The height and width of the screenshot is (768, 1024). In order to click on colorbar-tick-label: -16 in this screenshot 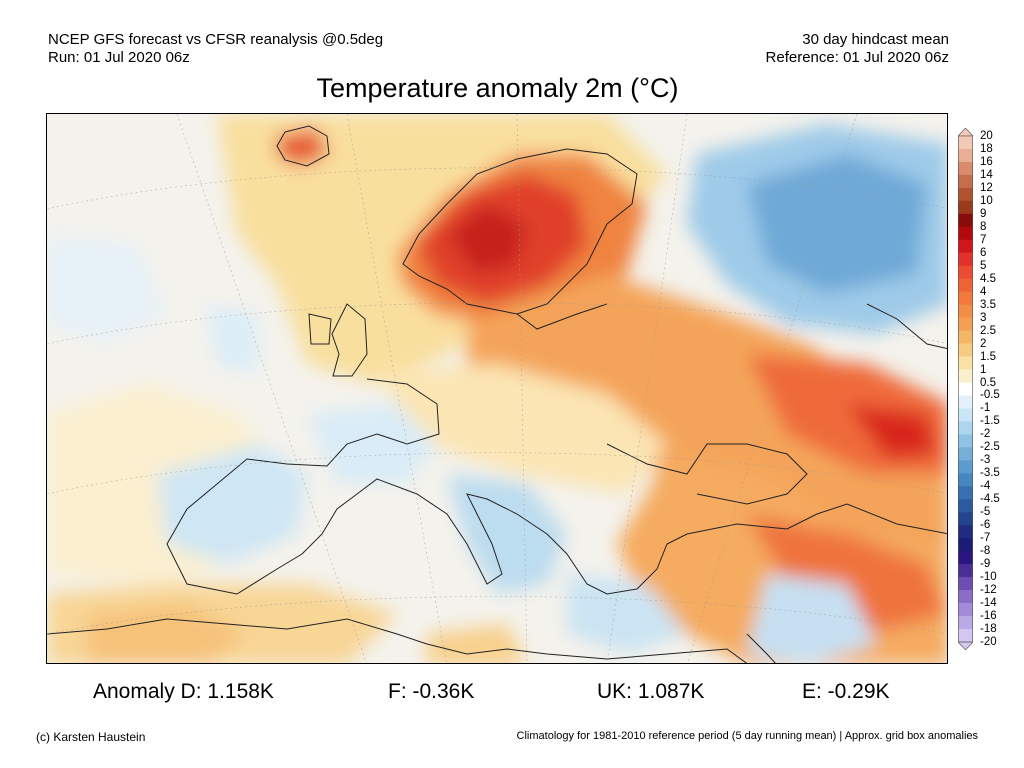, I will do `click(988, 616)`.